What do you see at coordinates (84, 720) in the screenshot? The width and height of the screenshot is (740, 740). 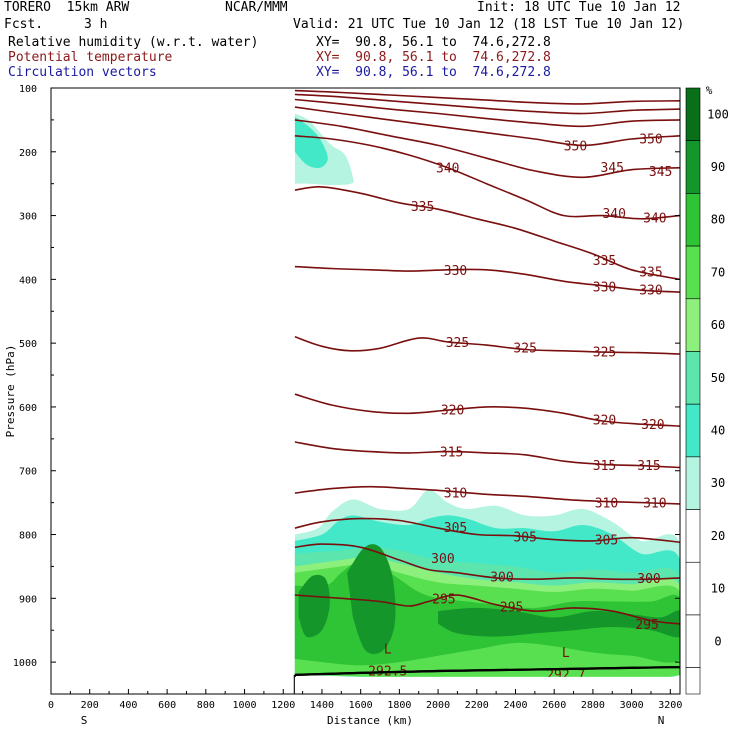 I see `x-axis-left-end: S` at bounding box center [84, 720].